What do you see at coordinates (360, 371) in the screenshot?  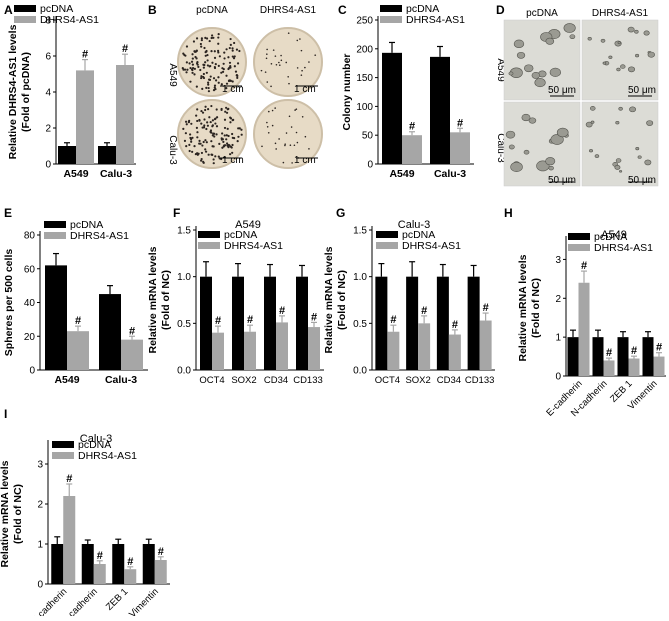 I see `y-tick-label: 0.0` at bounding box center [360, 371].